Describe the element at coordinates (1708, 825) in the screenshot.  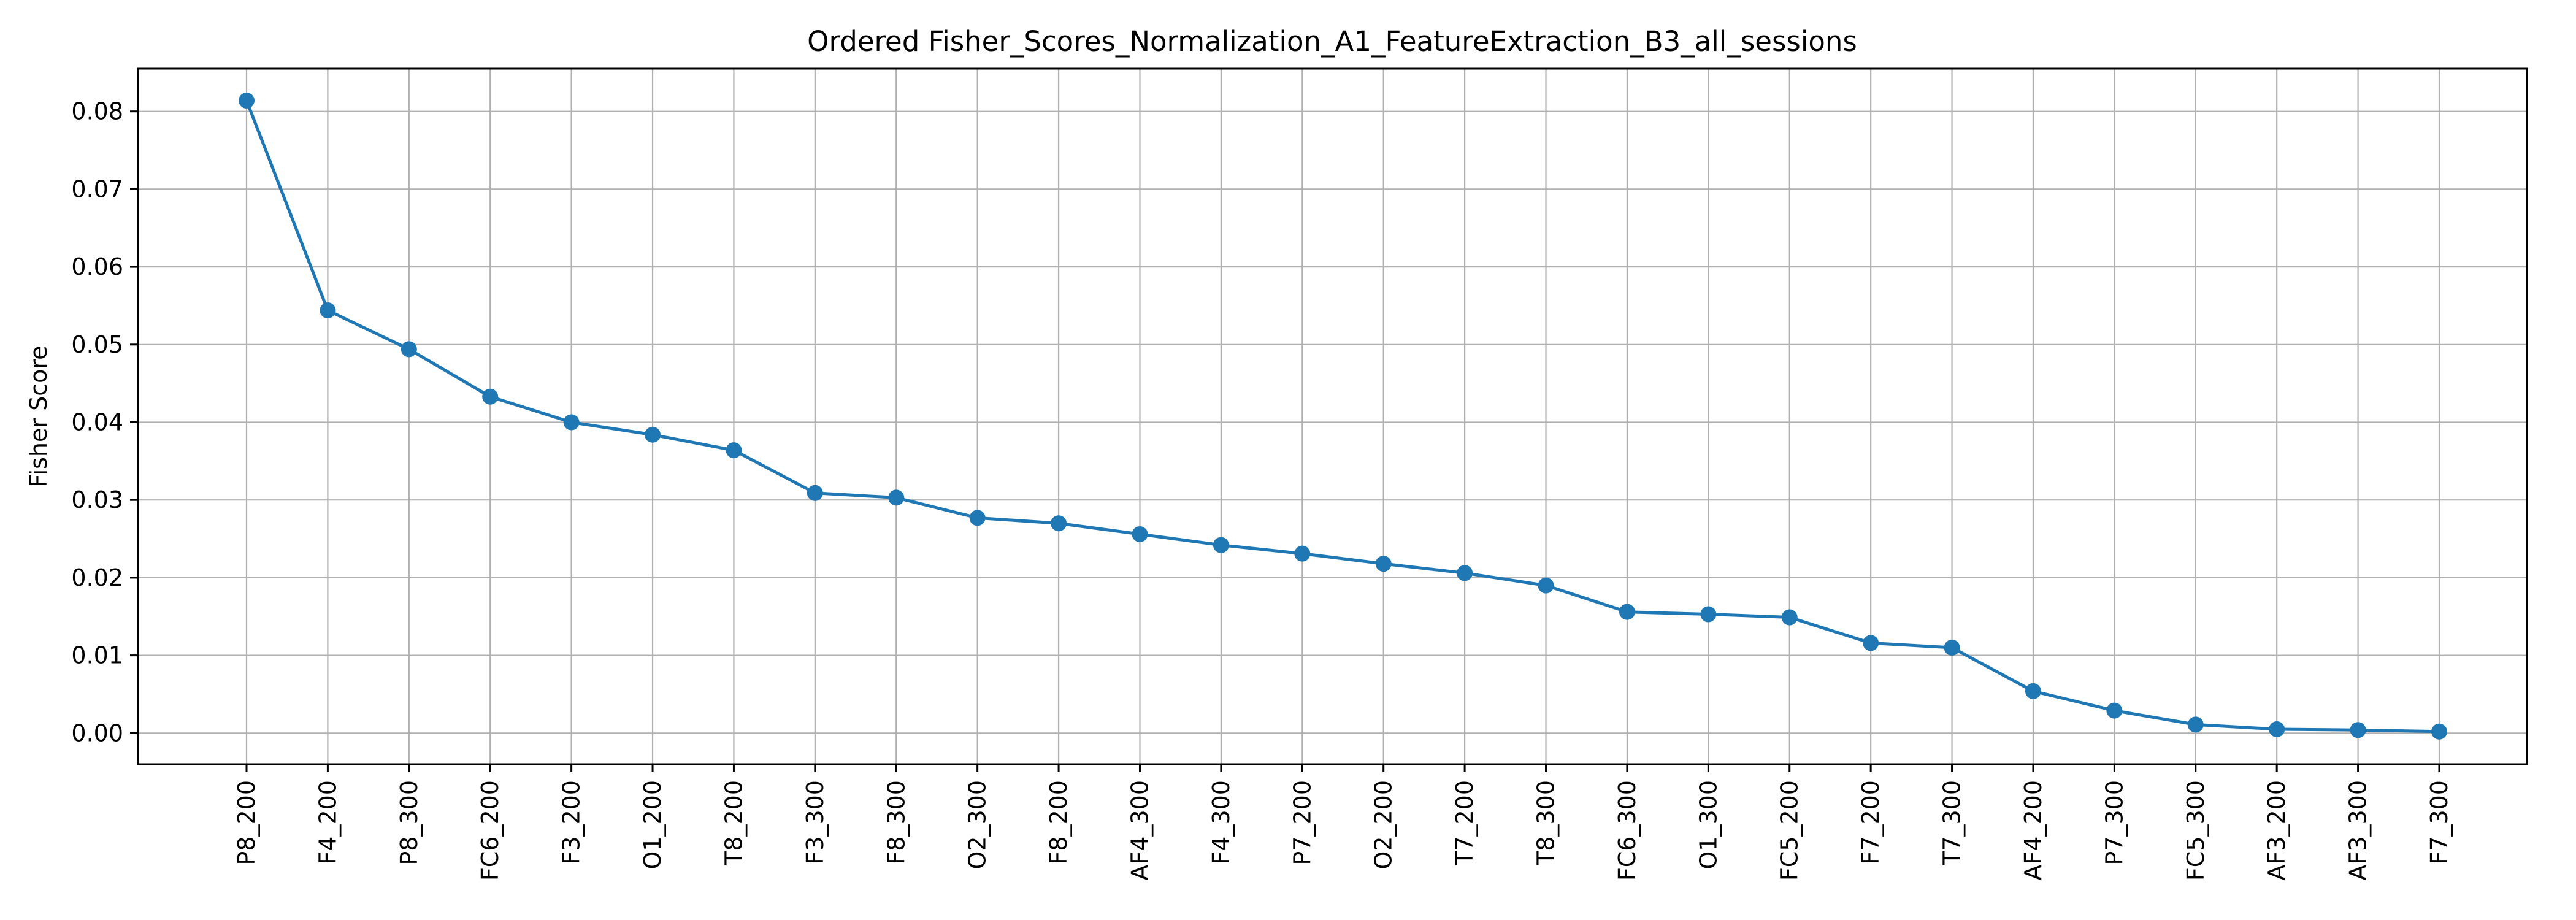
I see `x-tick-label: O1_300` at that location.